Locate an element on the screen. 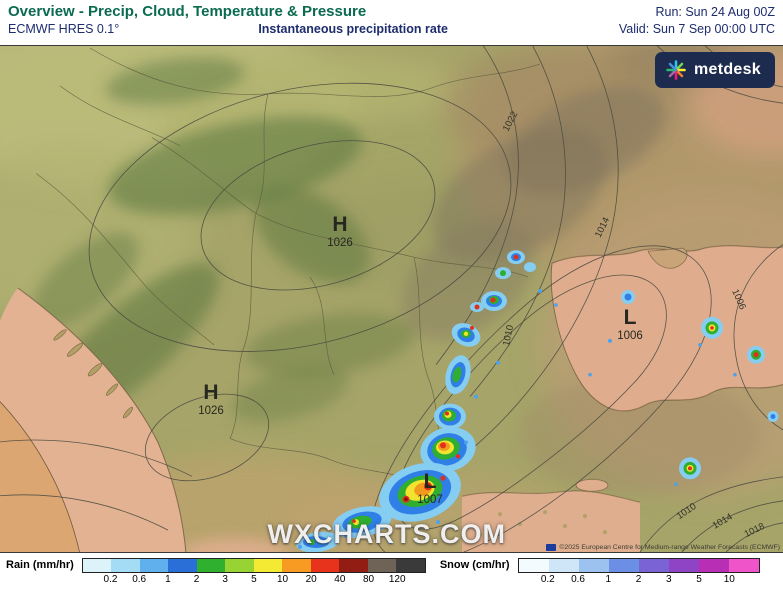 This screenshot has height=600, width=783. aegean-sea is located at coordinates (551, 521).